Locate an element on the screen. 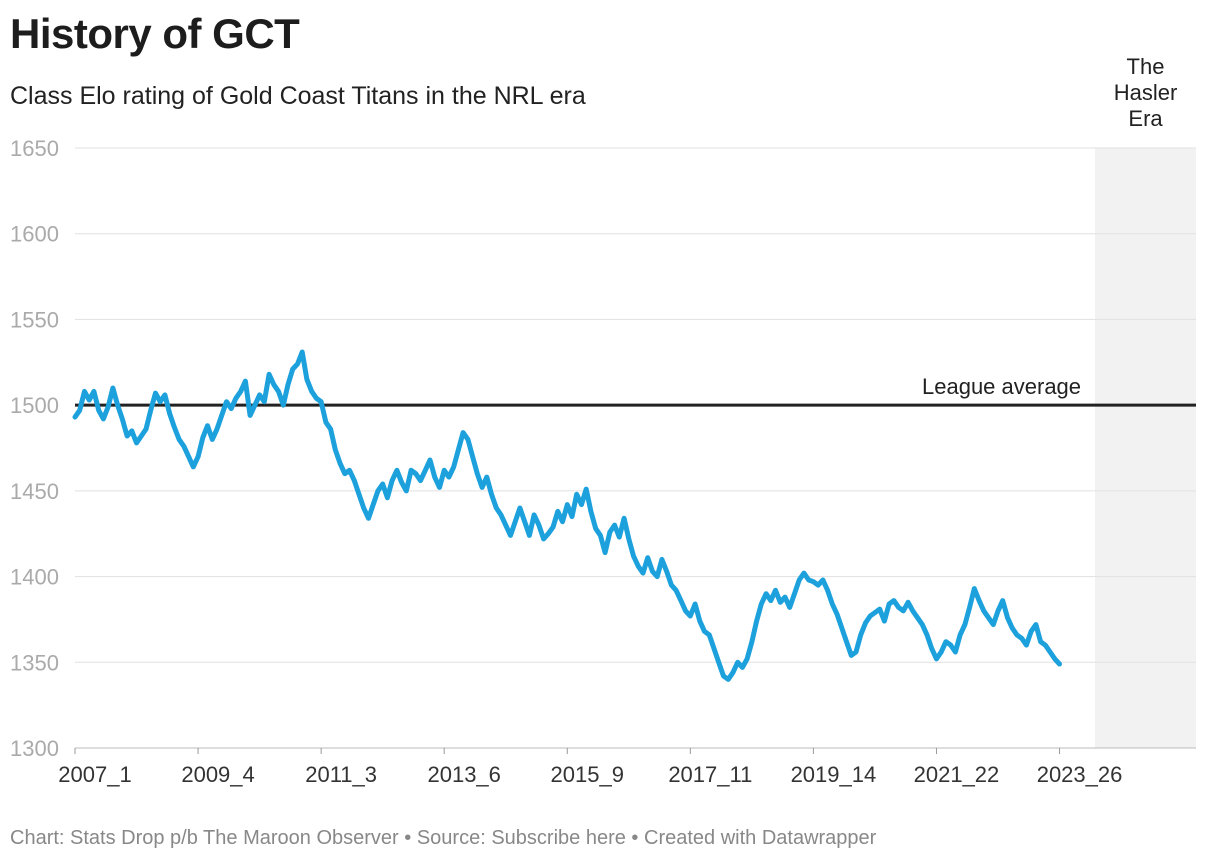 The height and width of the screenshot is (864, 1220). highlight-label: The Hasler Era is located at coordinates (1146, 92).